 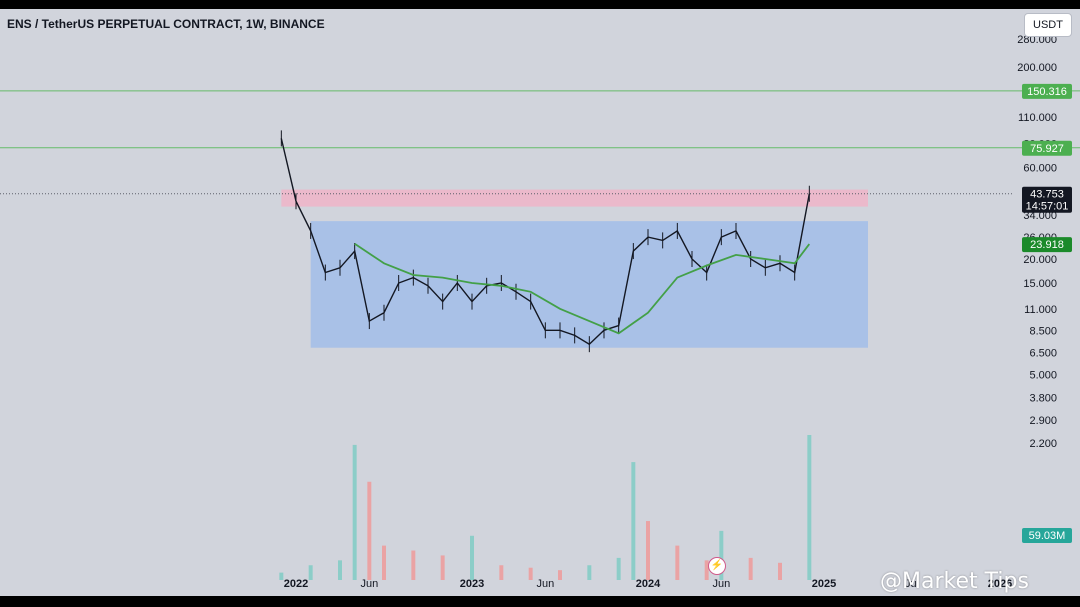 I want to click on level-badge-75-bg, so click(x=1047, y=148).